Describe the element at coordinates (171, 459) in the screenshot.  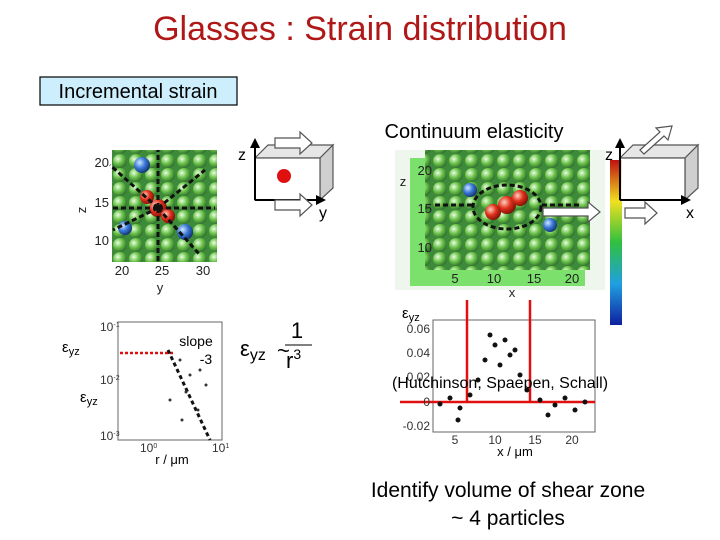
I see `axis-label: r / μm` at that location.